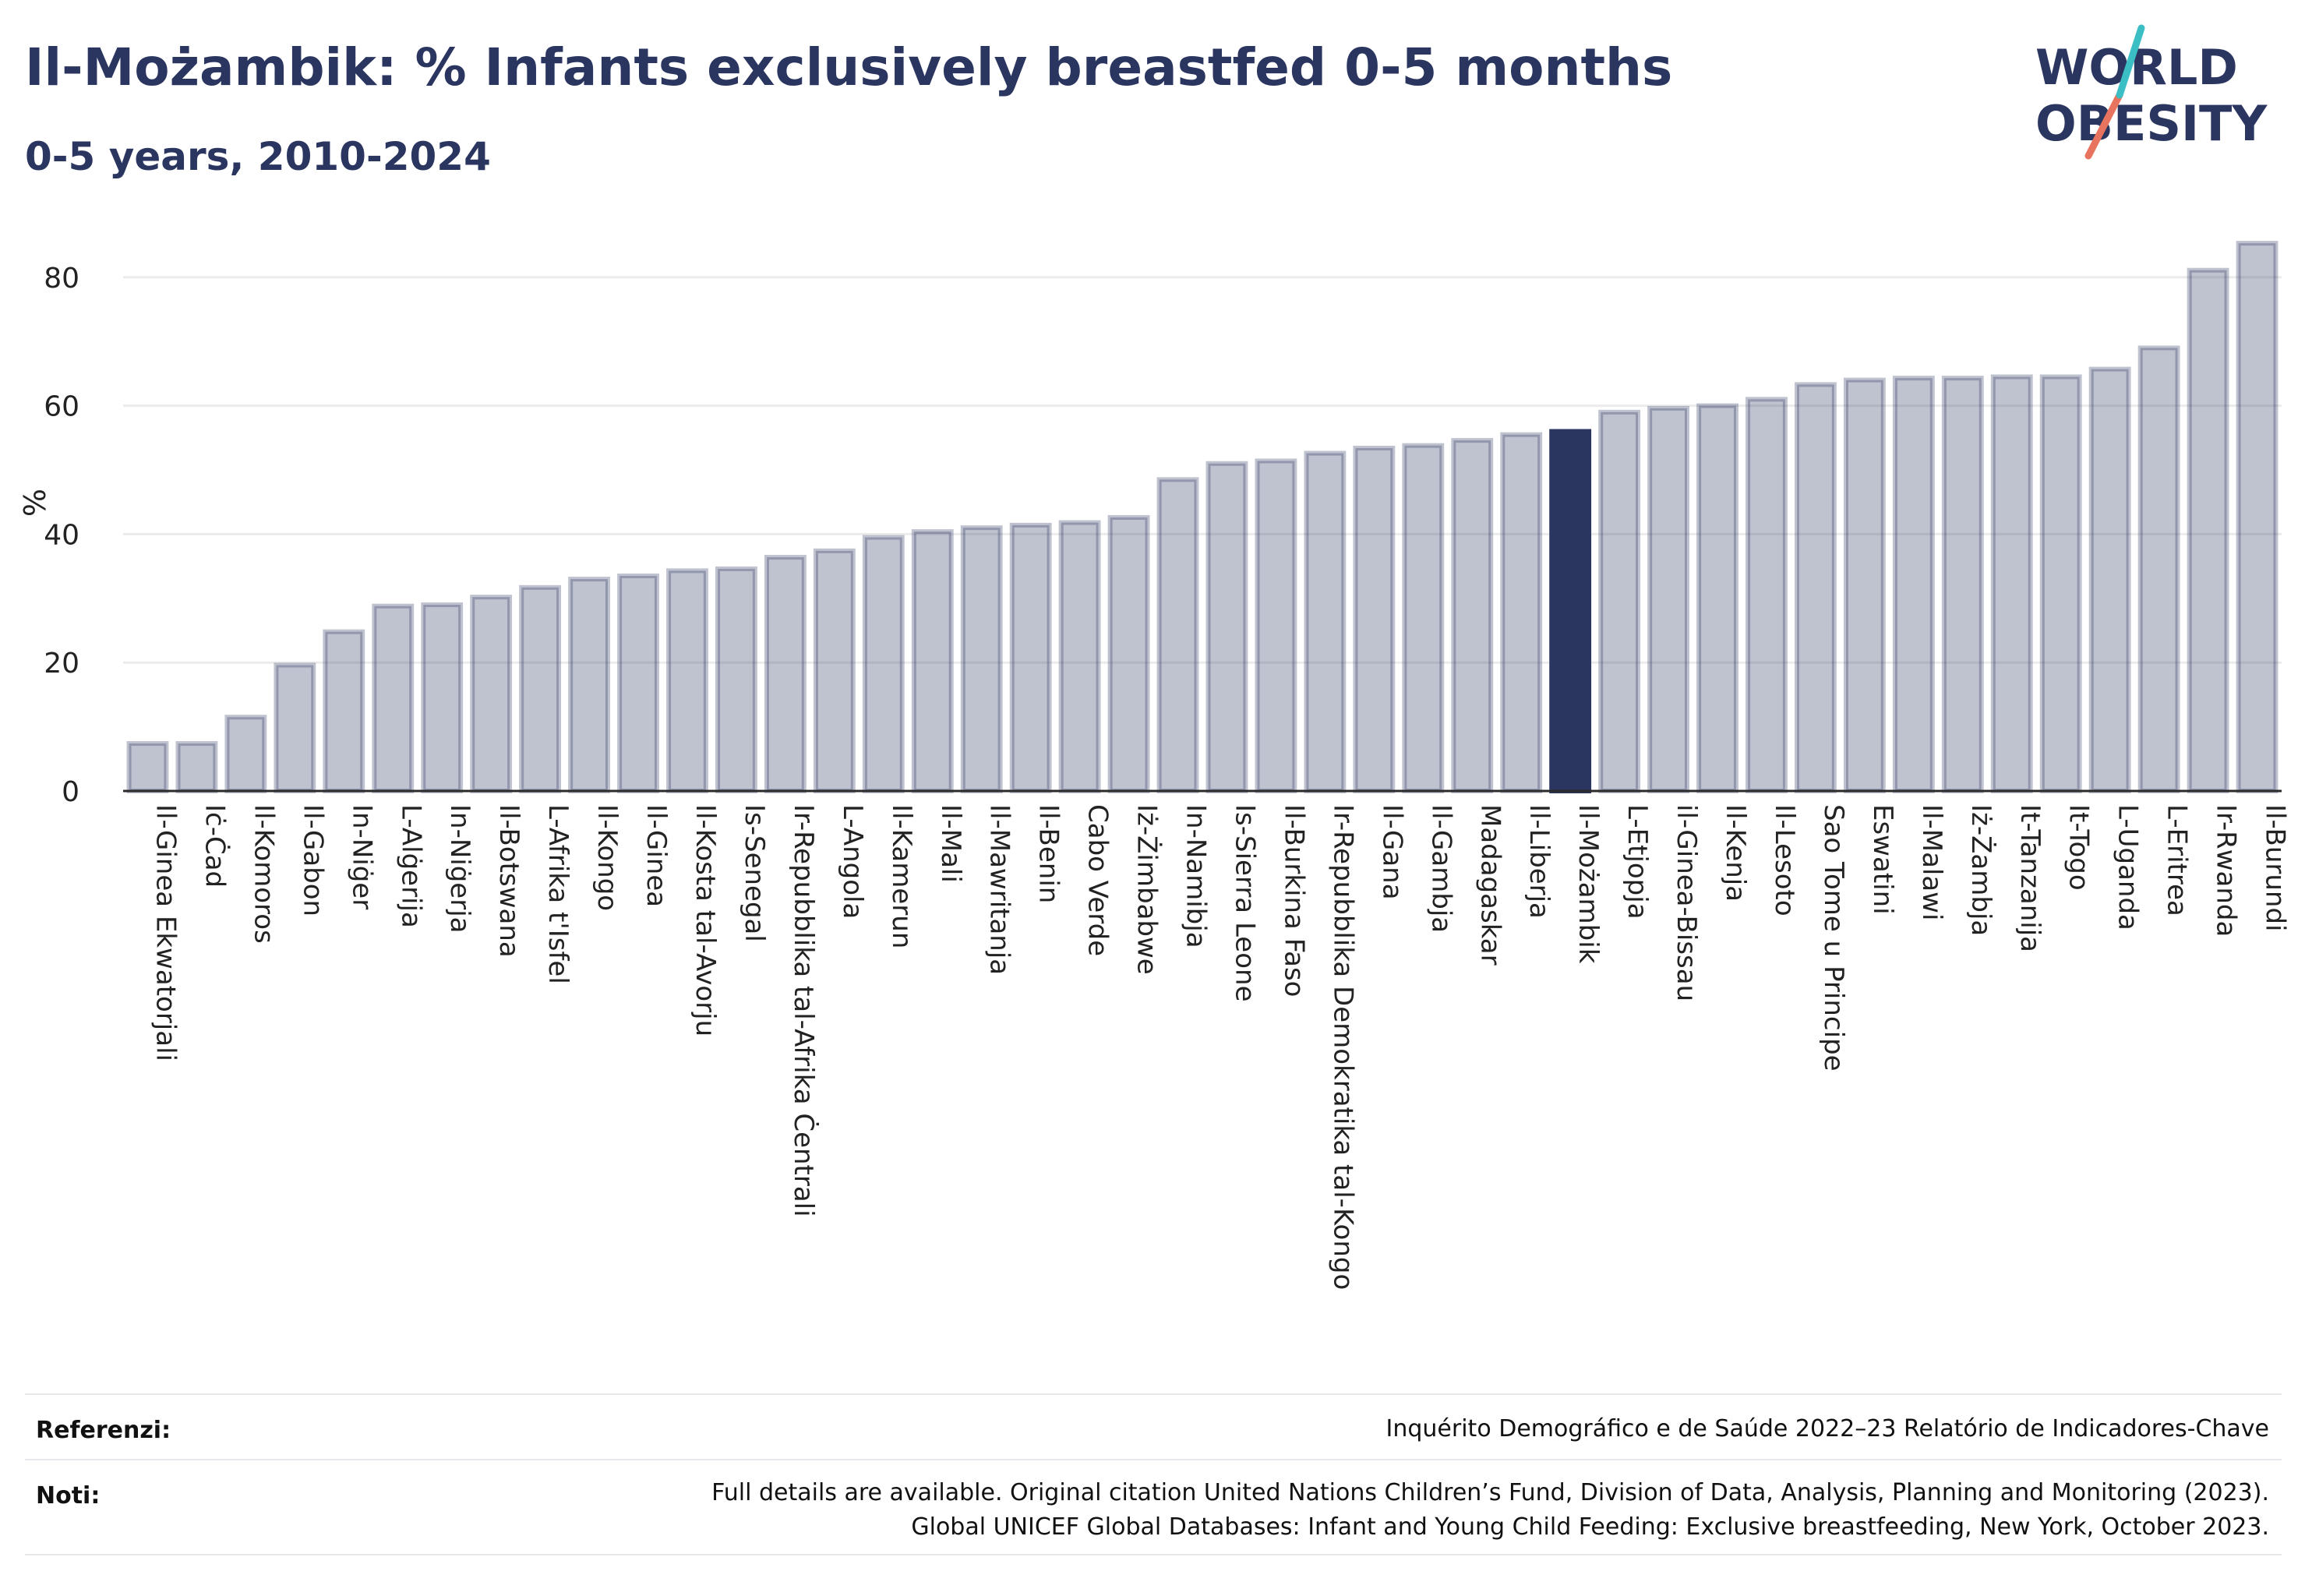 This screenshot has width=2305, height=1596. Describe the element at coordinates (852, 861) in the screenshot. I see `x-tick-label: L-Angola` at that location.